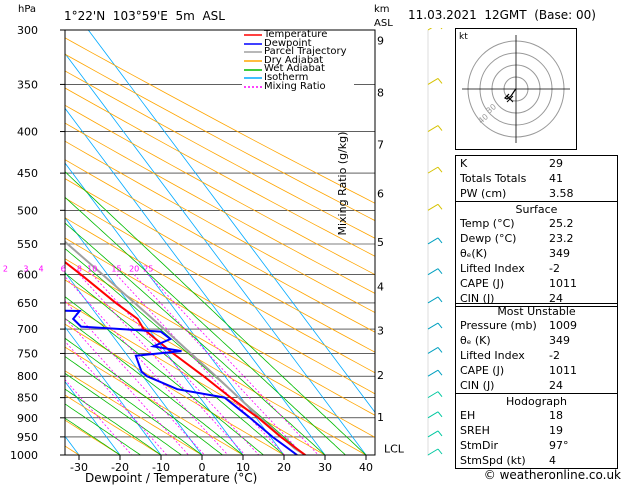  What do you see at coordinates (27, 303) in the screenshot?
I see `pressure-tick-label: 650` at bounding box center [27, 303].